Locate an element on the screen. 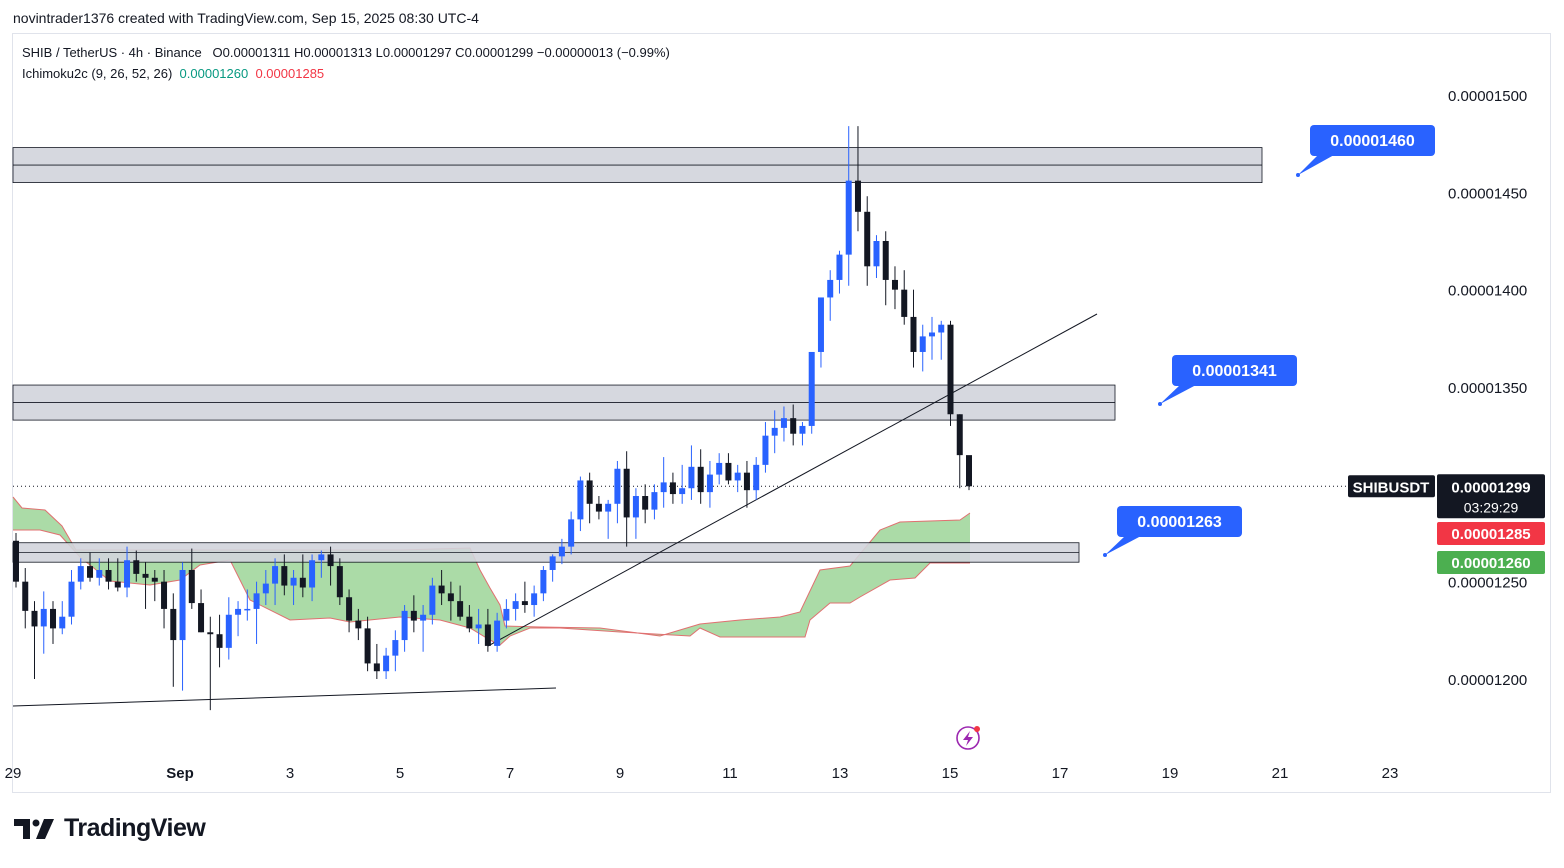 The width and height of the screenshot is (1564, 868). senkou-b-tag is located at coordinates (1491, 562).